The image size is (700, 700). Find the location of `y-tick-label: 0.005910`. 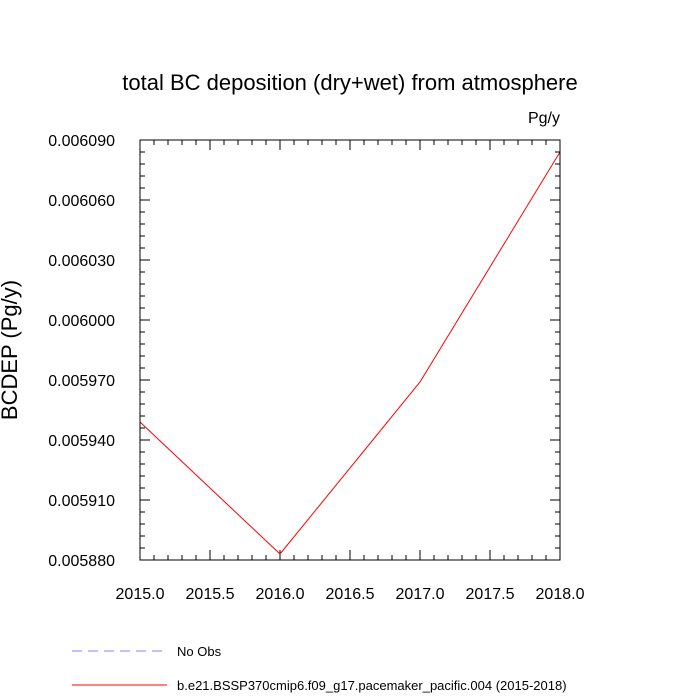

y-tick-label: 0.005910 is located at coordinates (81, 501).